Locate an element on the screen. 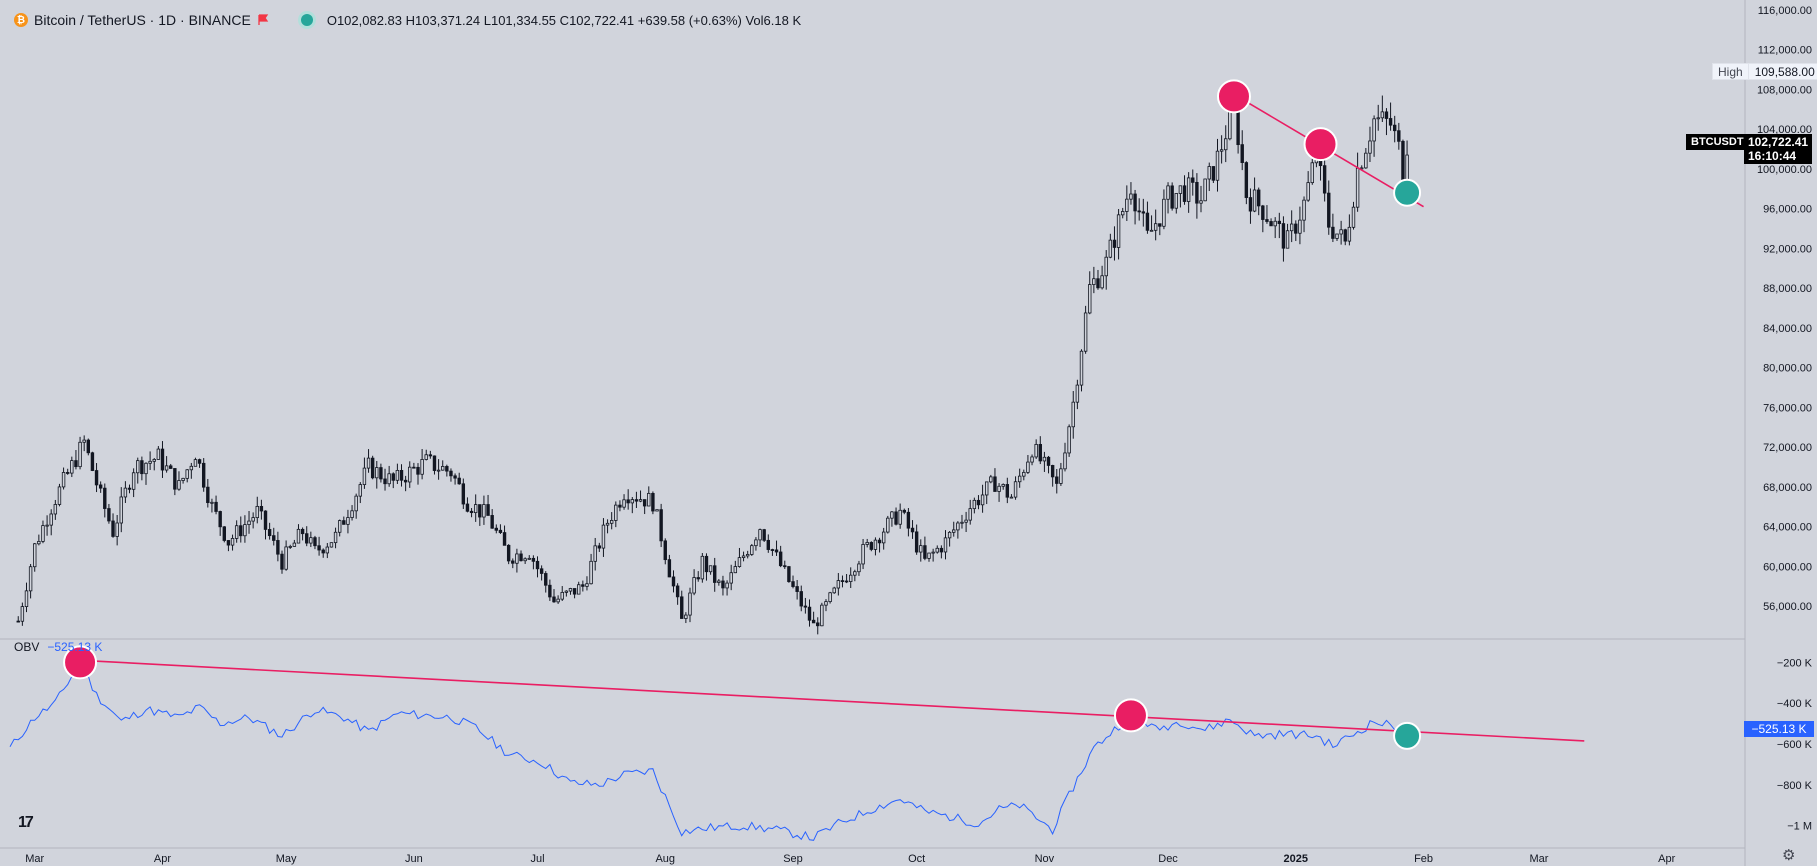 Image resolution: width=1817 pixels, height=866 pixels. price-tick-label: 116,000.00 is located at coordinates (1785, 11).